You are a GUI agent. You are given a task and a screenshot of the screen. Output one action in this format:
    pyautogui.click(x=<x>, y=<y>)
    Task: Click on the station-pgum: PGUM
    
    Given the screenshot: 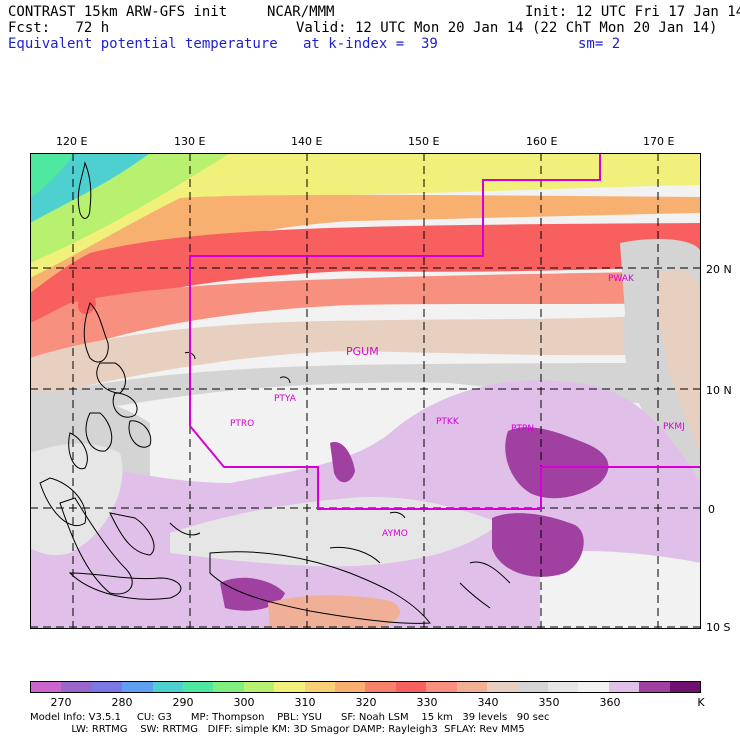 What is the action you would take?
    pyautogui.click(x=362, y=351)
    